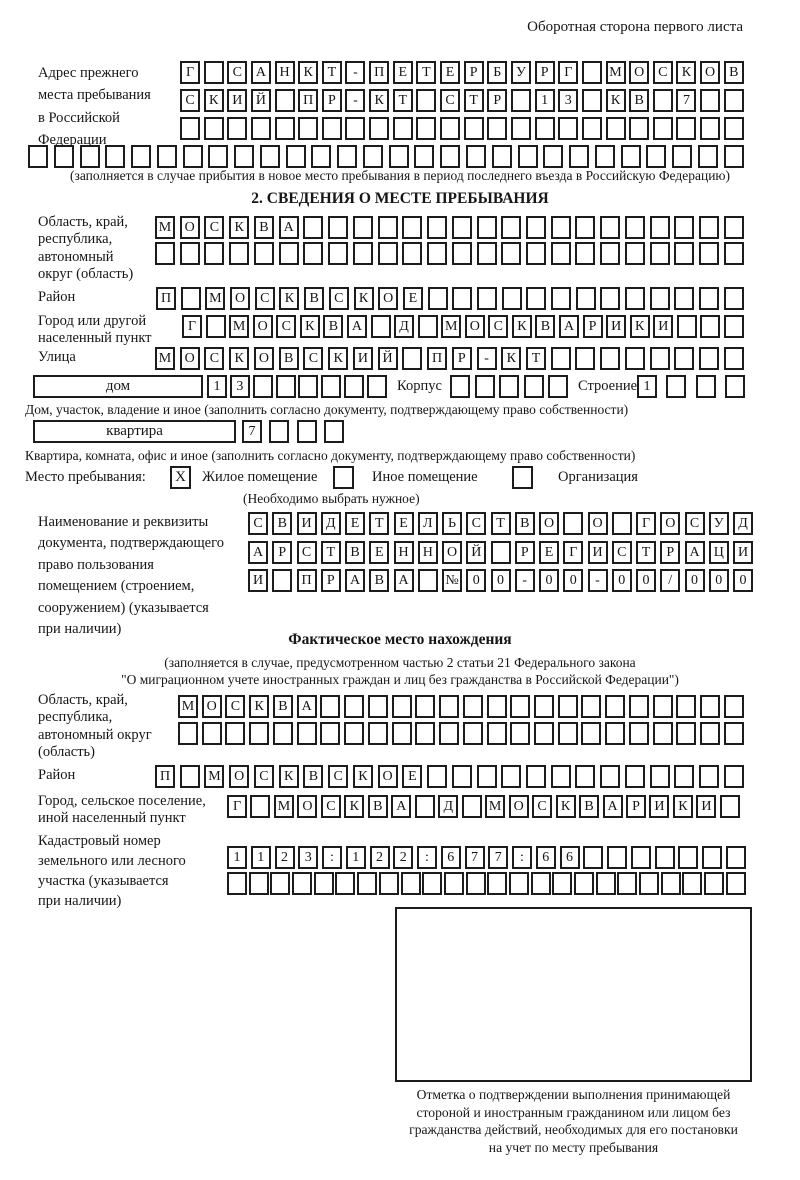 This screenshot has height=1180, width=800. Describe the element at coordinates (522, 477) in the screenshot. I see `checkbox-organization` at that location.